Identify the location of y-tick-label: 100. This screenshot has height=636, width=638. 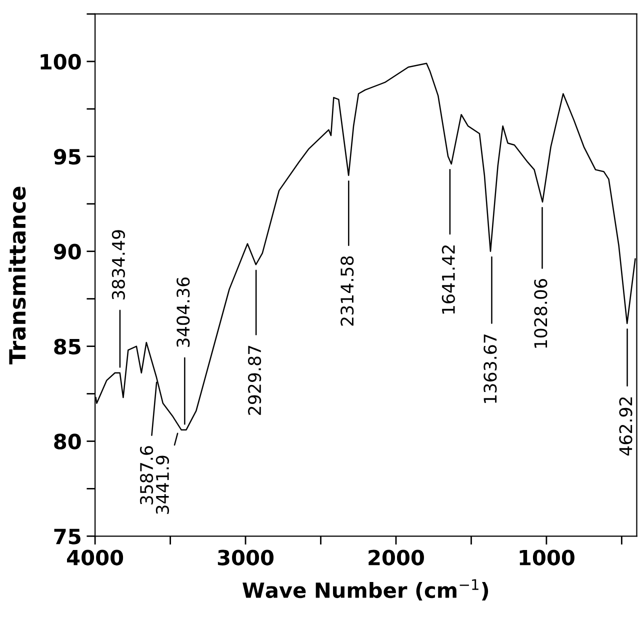
(60, 62).